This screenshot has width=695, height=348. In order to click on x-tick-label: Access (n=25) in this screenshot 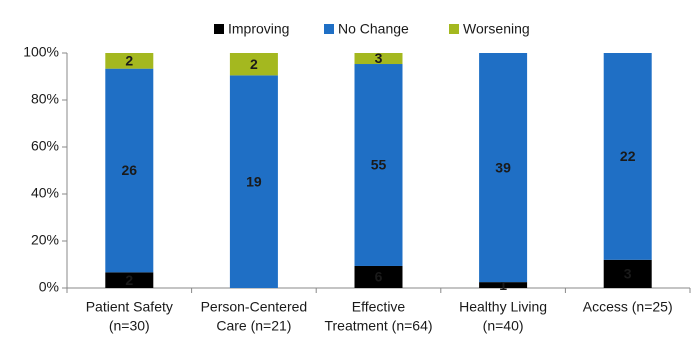, I will do `click(628, 307)`.